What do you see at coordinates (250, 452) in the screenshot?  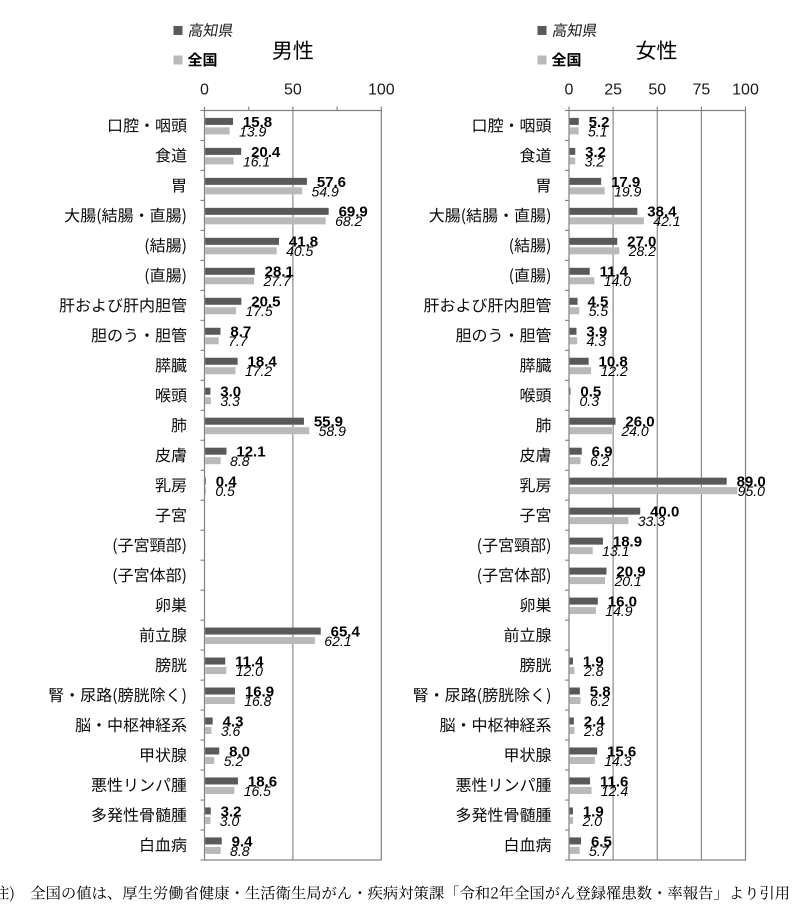 I see `svg-text: 12.1` at bounding box center [250, 452].